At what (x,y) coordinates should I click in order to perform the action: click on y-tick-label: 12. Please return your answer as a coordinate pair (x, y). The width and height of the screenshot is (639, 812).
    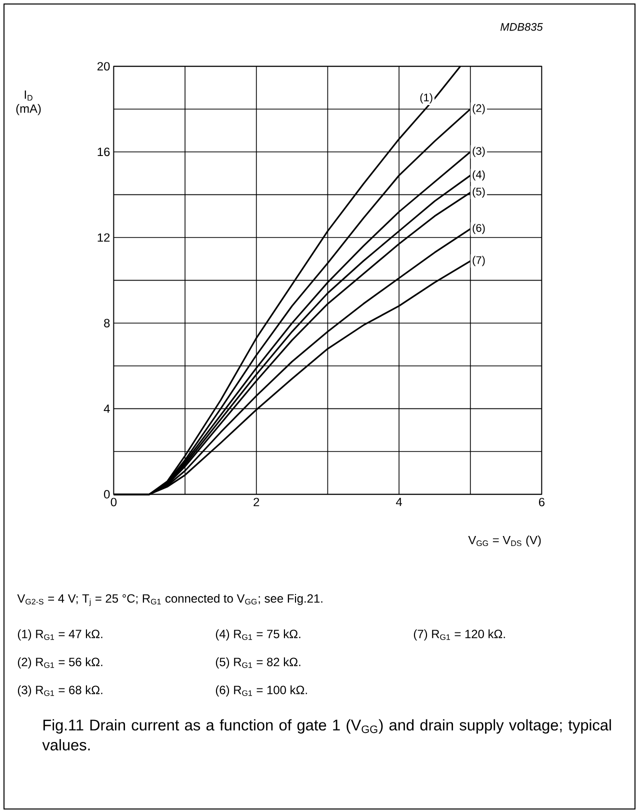
    Looking at the image, I should click on (104, 237).